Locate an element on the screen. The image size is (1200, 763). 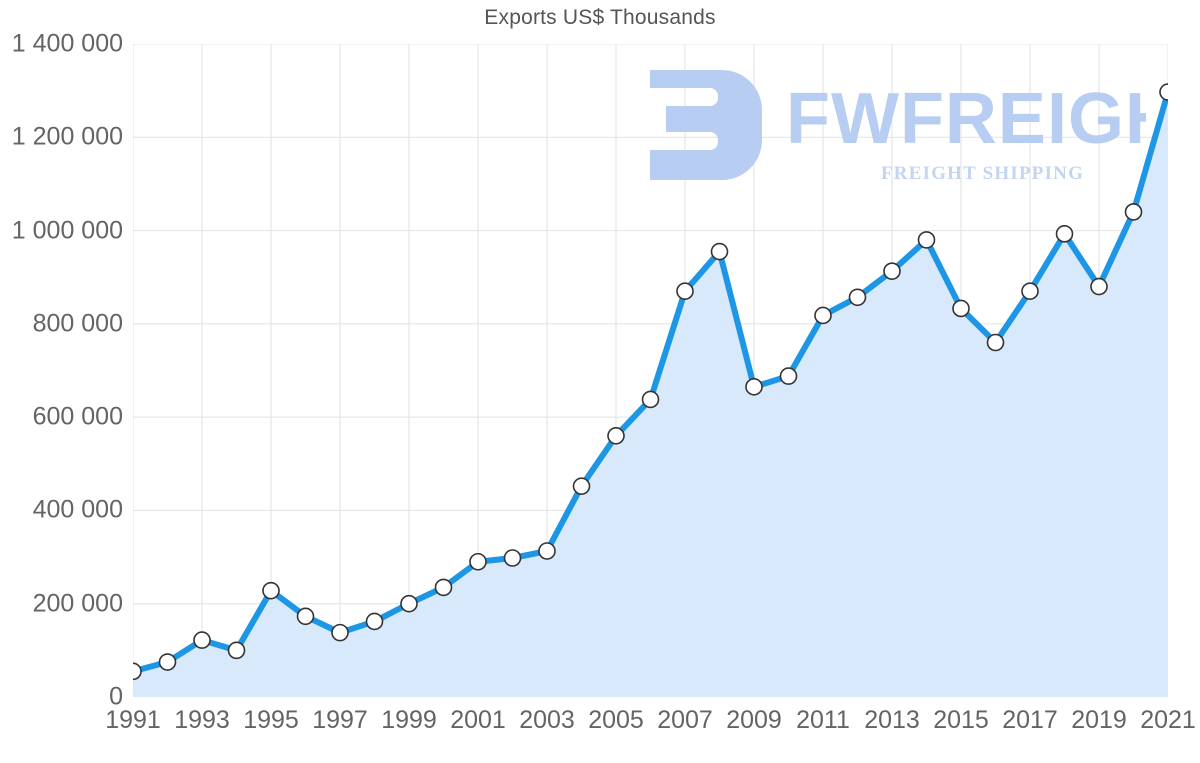
y-axis-tick-label: 1 400 000 is located at coordinates (67, 43).